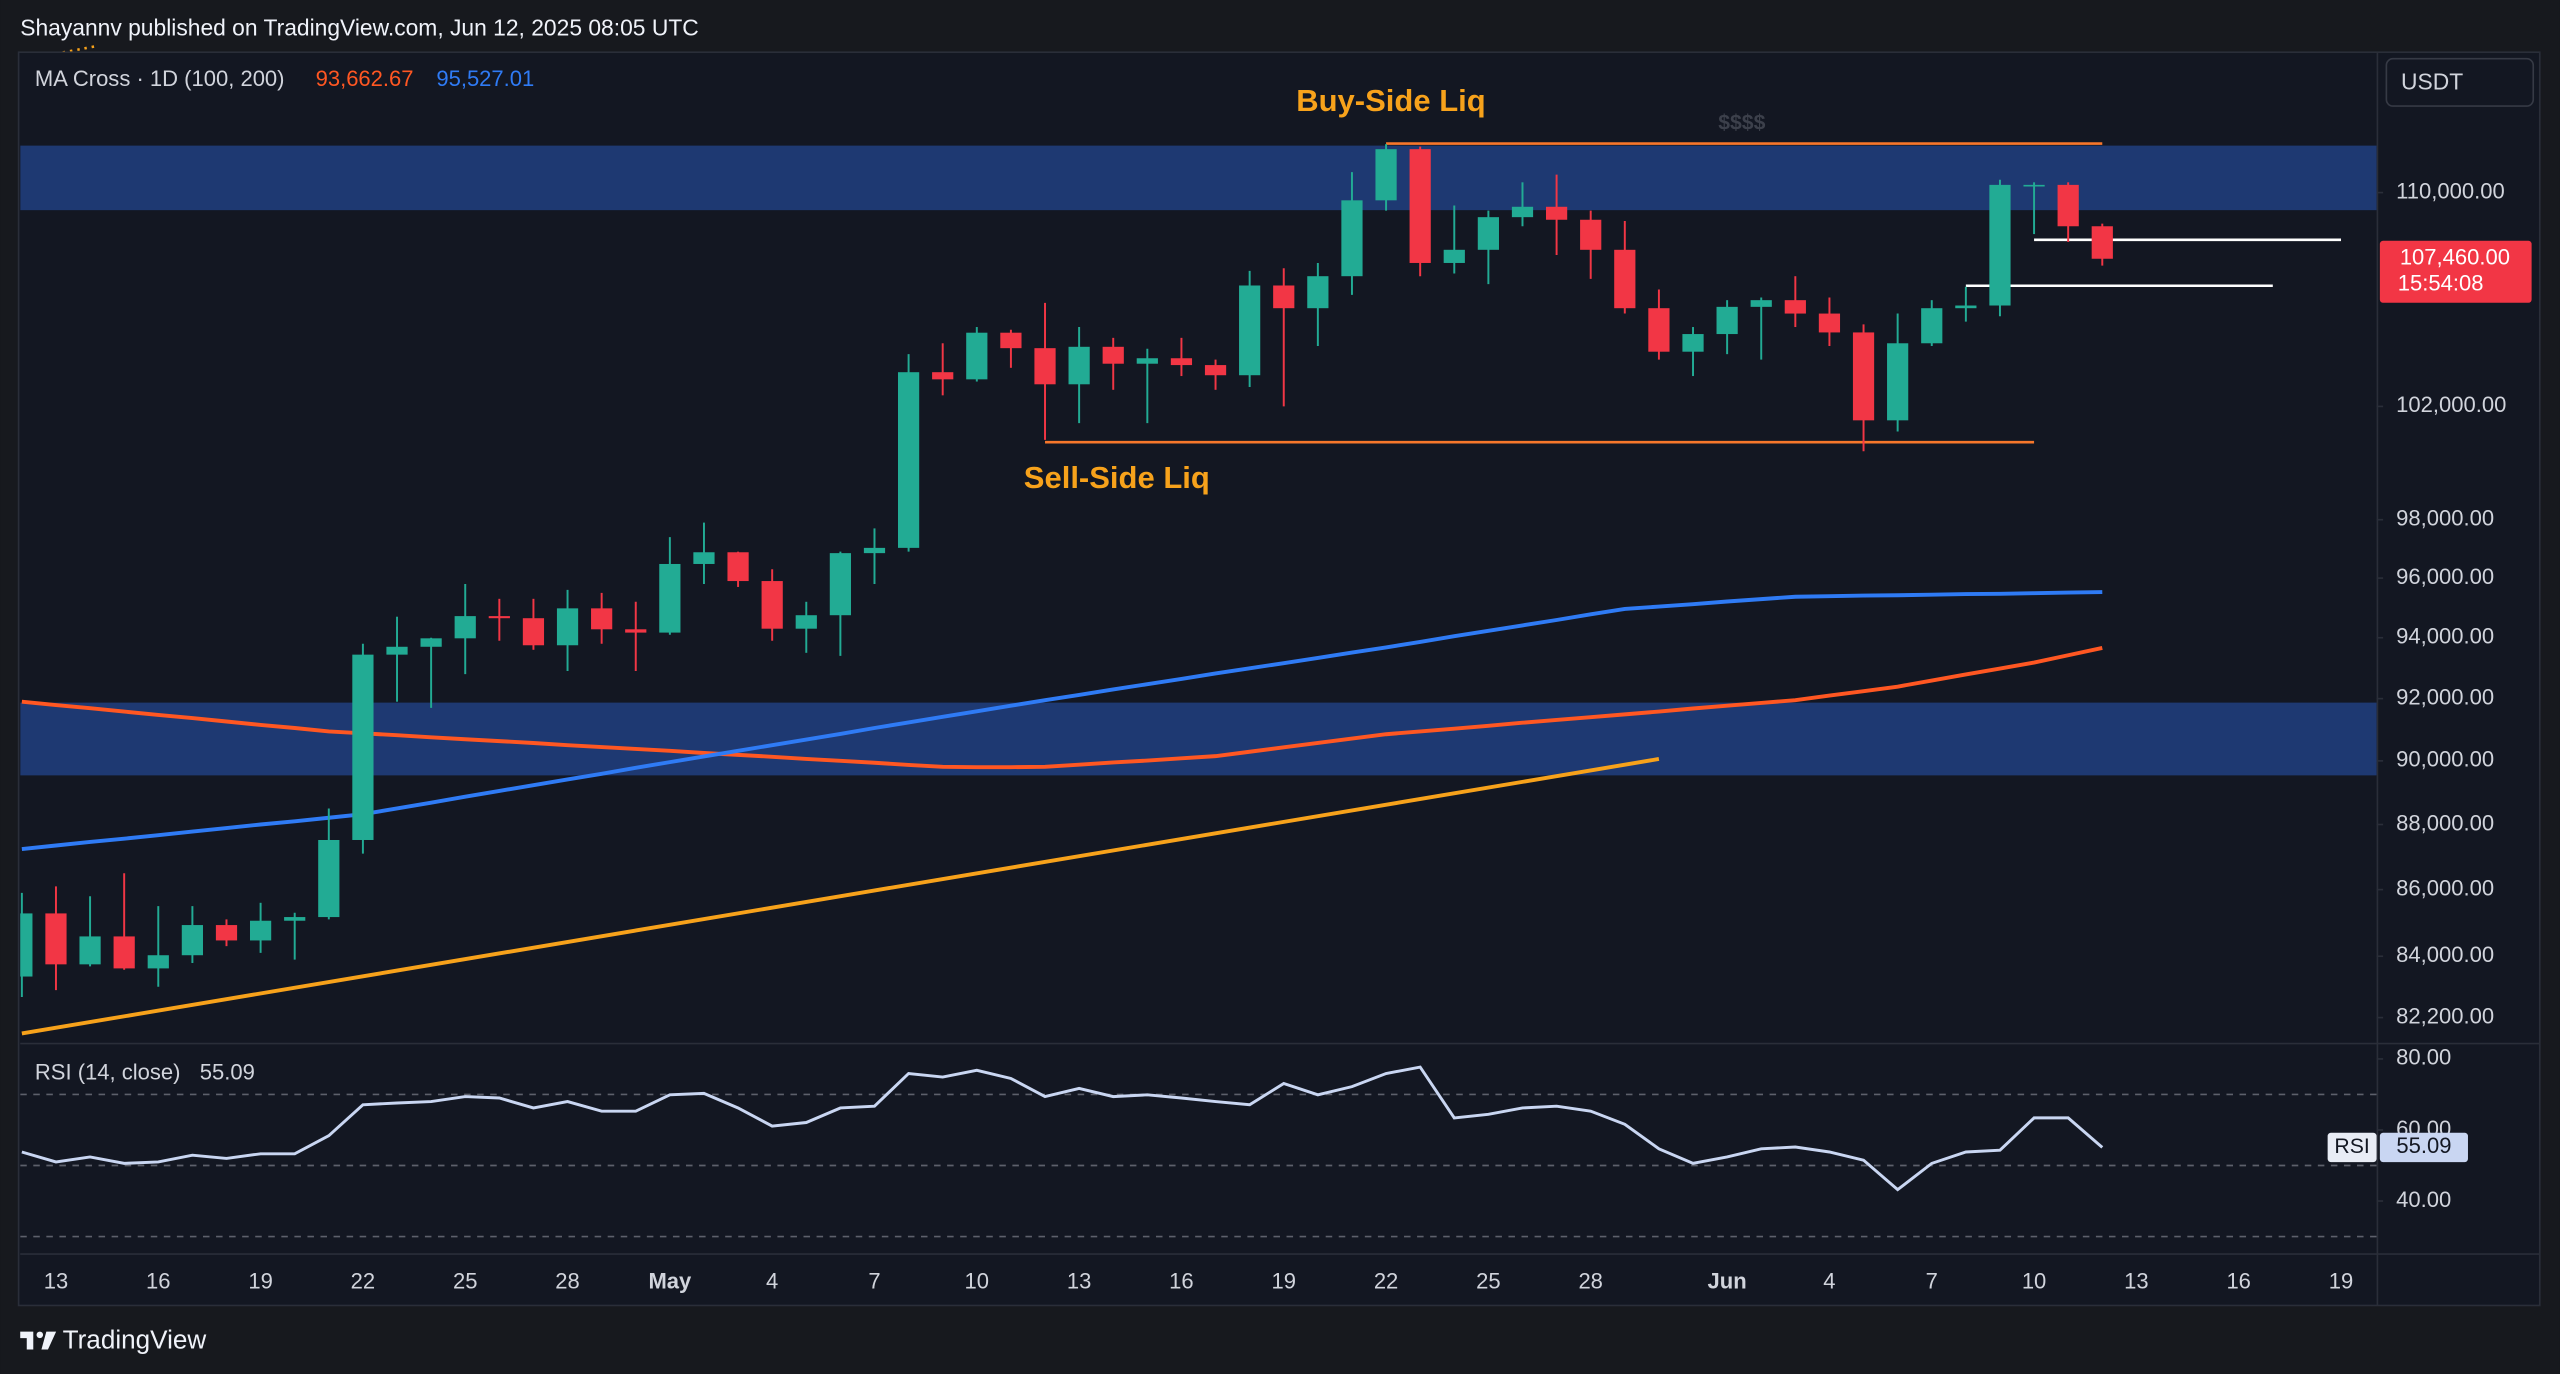 The image size is (2560, 1374). Describe the element at coordinates (567, 1280) in the screenshot. I see `time-tick-label: 28` at that location.